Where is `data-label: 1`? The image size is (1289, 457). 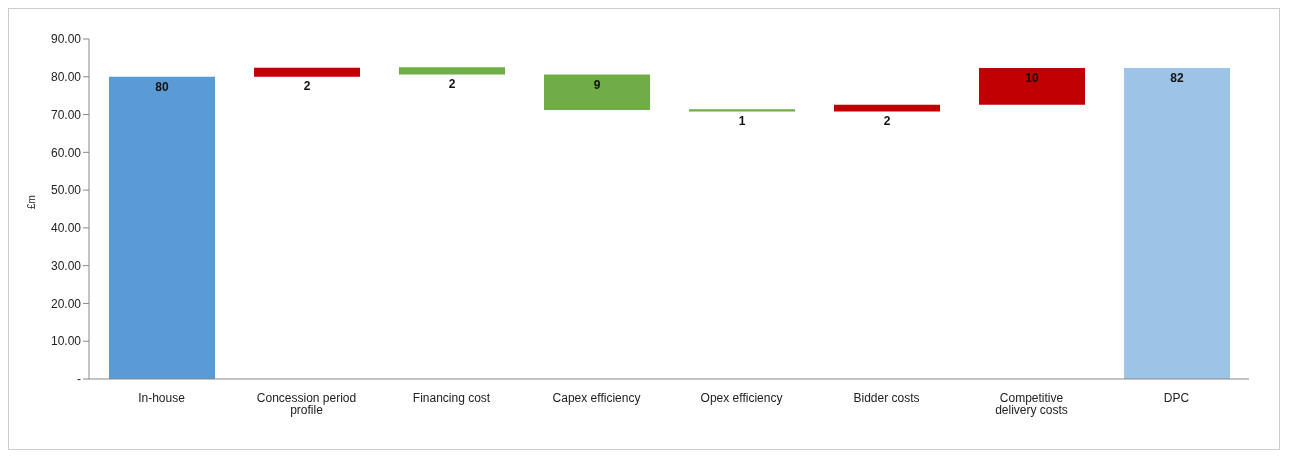
data-label: 1 is located at coordinates (742, 120).